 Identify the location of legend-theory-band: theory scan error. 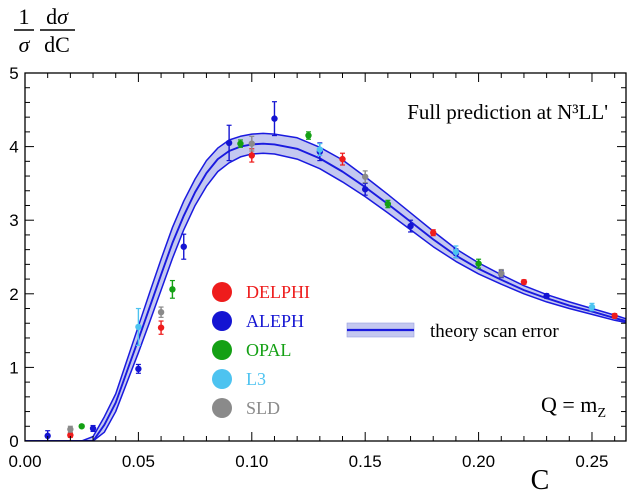
(452, 331).